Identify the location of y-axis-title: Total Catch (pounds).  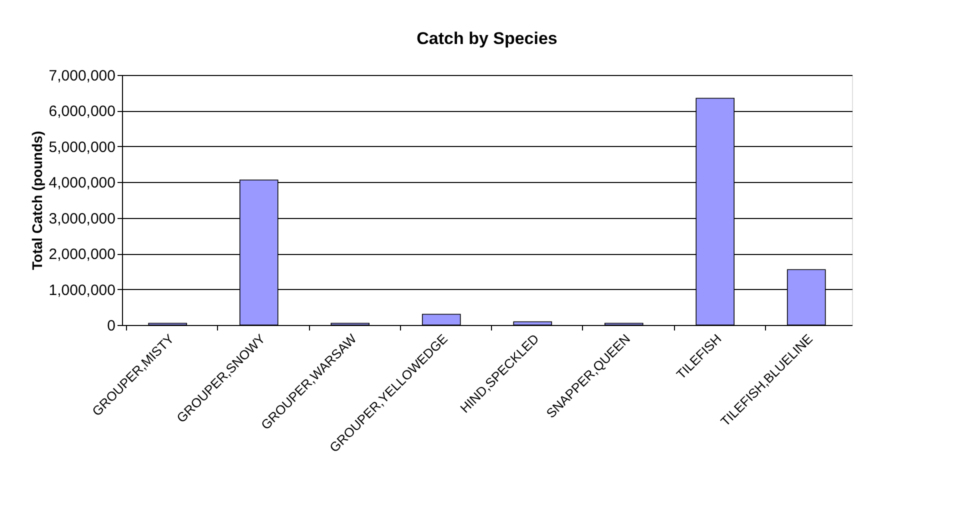
(36, 200).